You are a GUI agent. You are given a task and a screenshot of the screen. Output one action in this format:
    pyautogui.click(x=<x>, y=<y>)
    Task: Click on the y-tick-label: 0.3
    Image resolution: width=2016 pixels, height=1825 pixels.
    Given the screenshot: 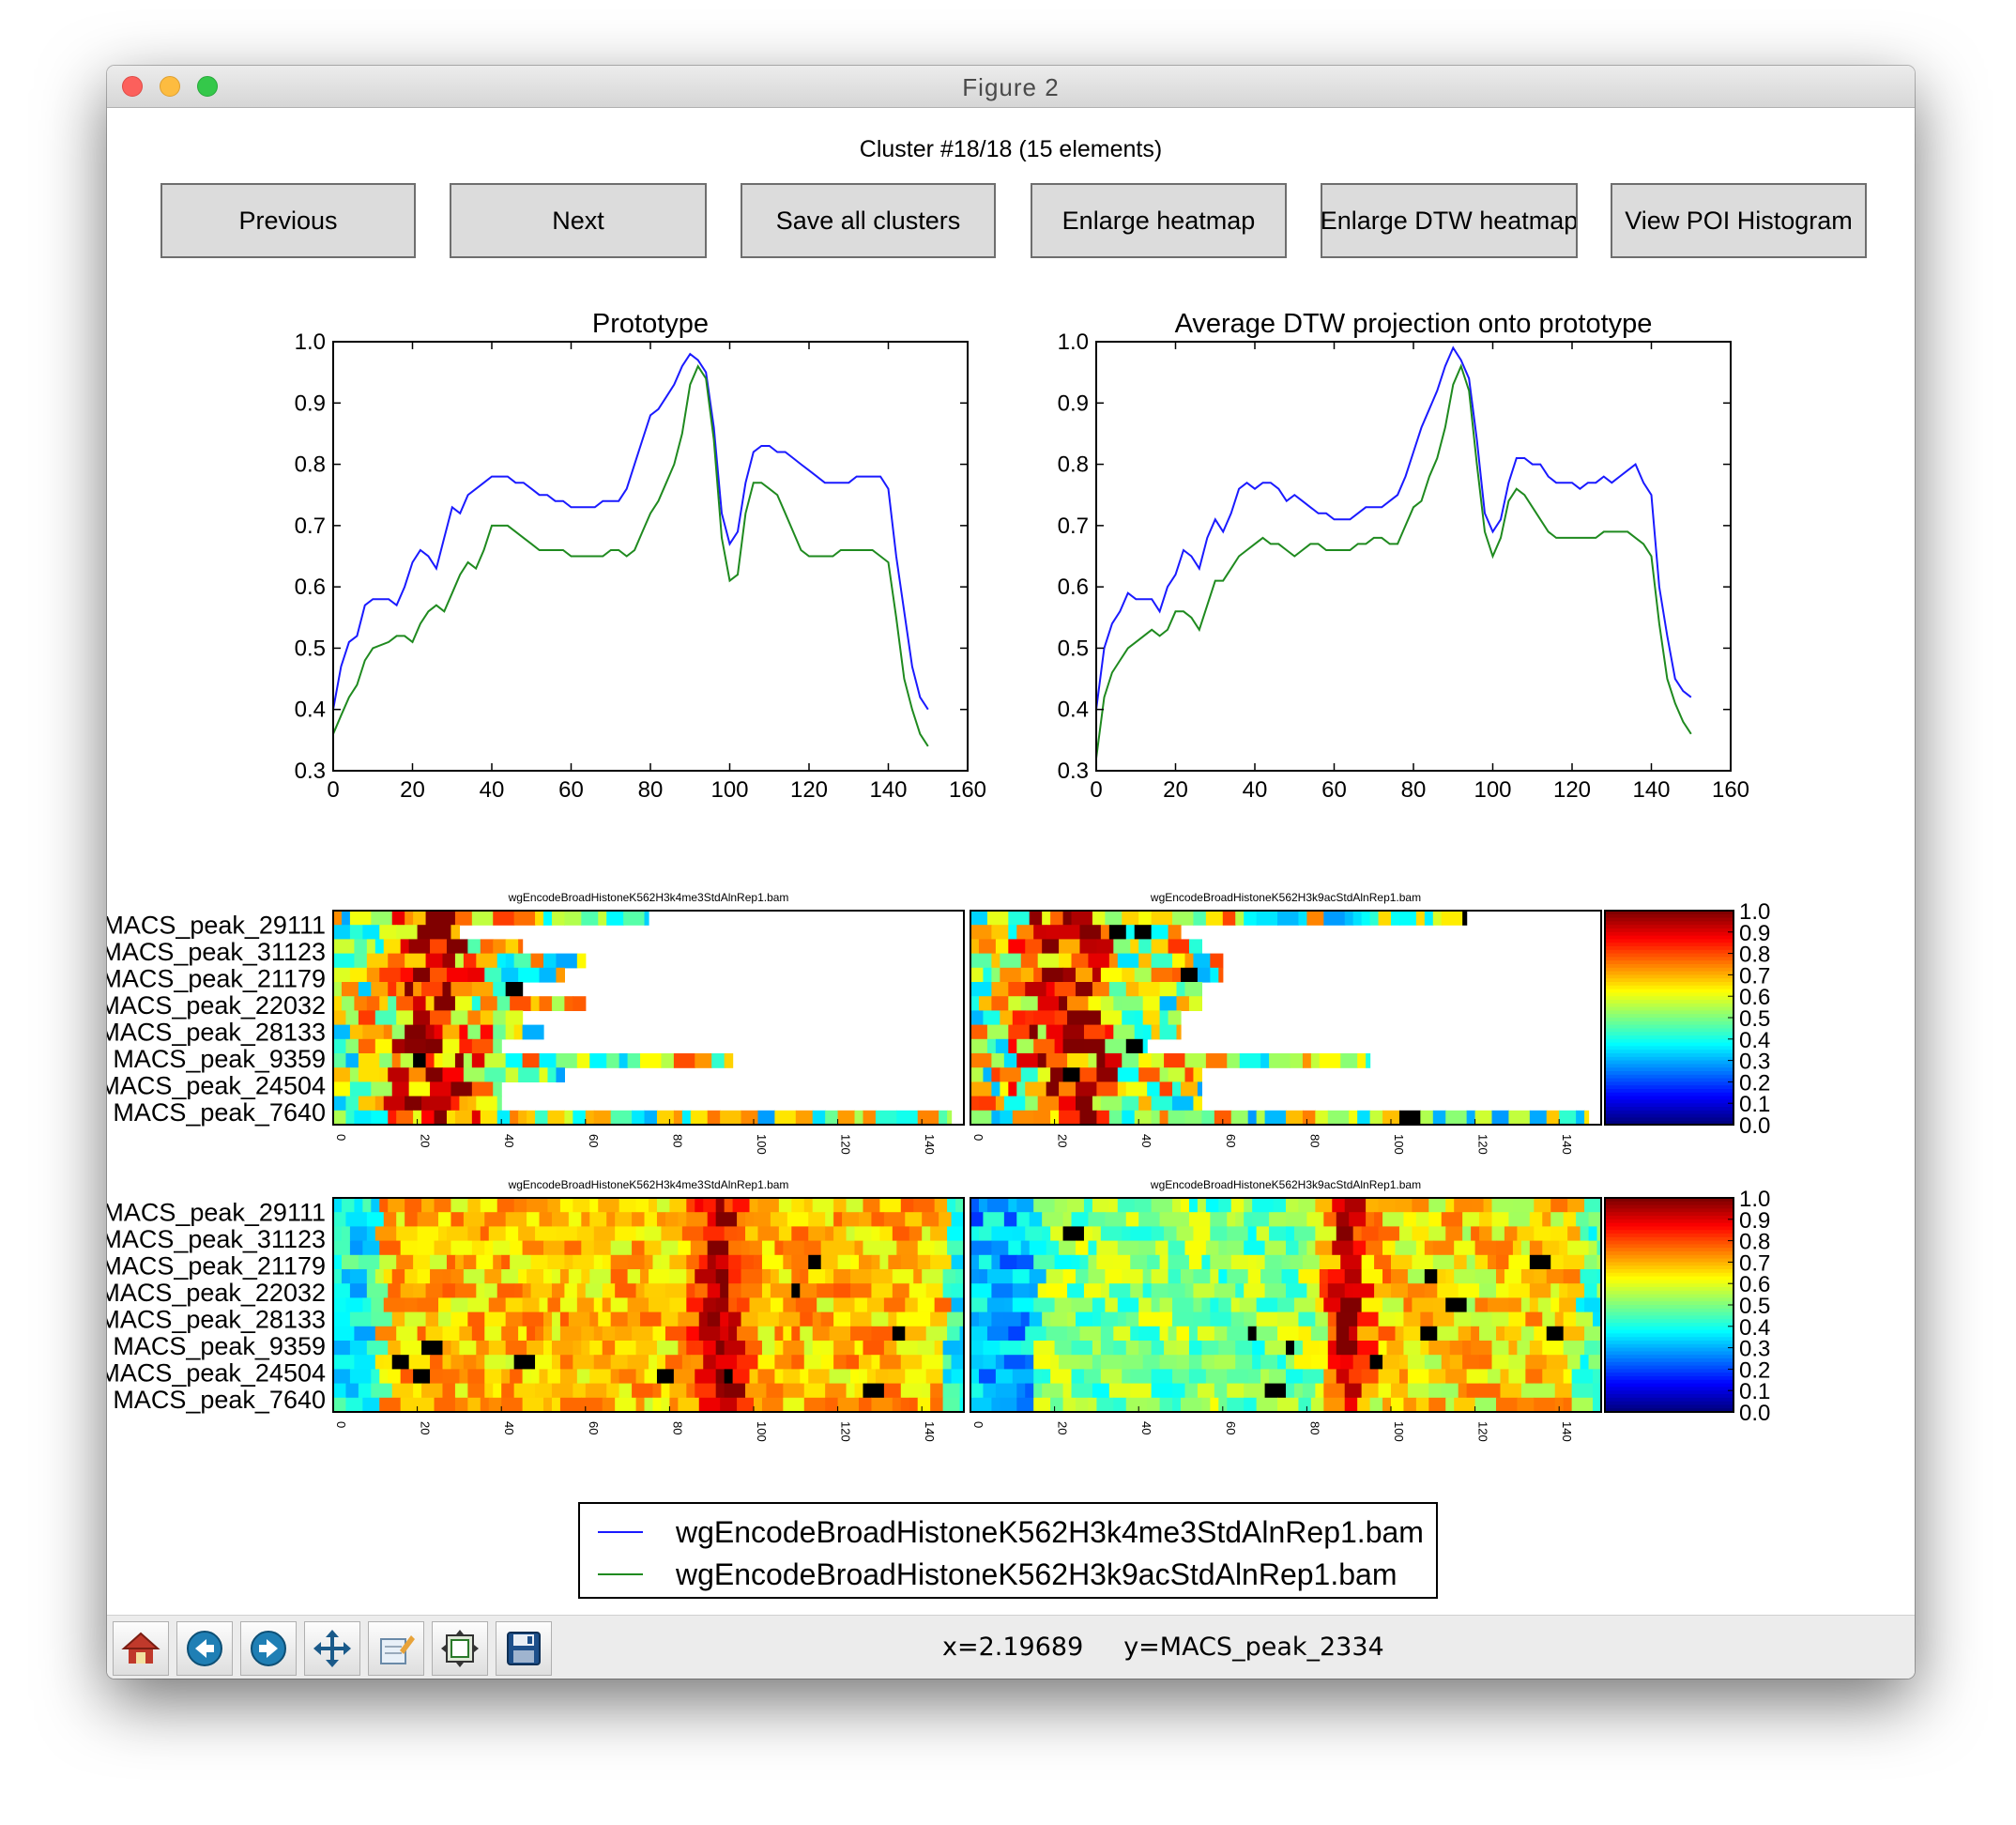 What is the action you would take?
    pyautogui.click(x=310, y=771)
    